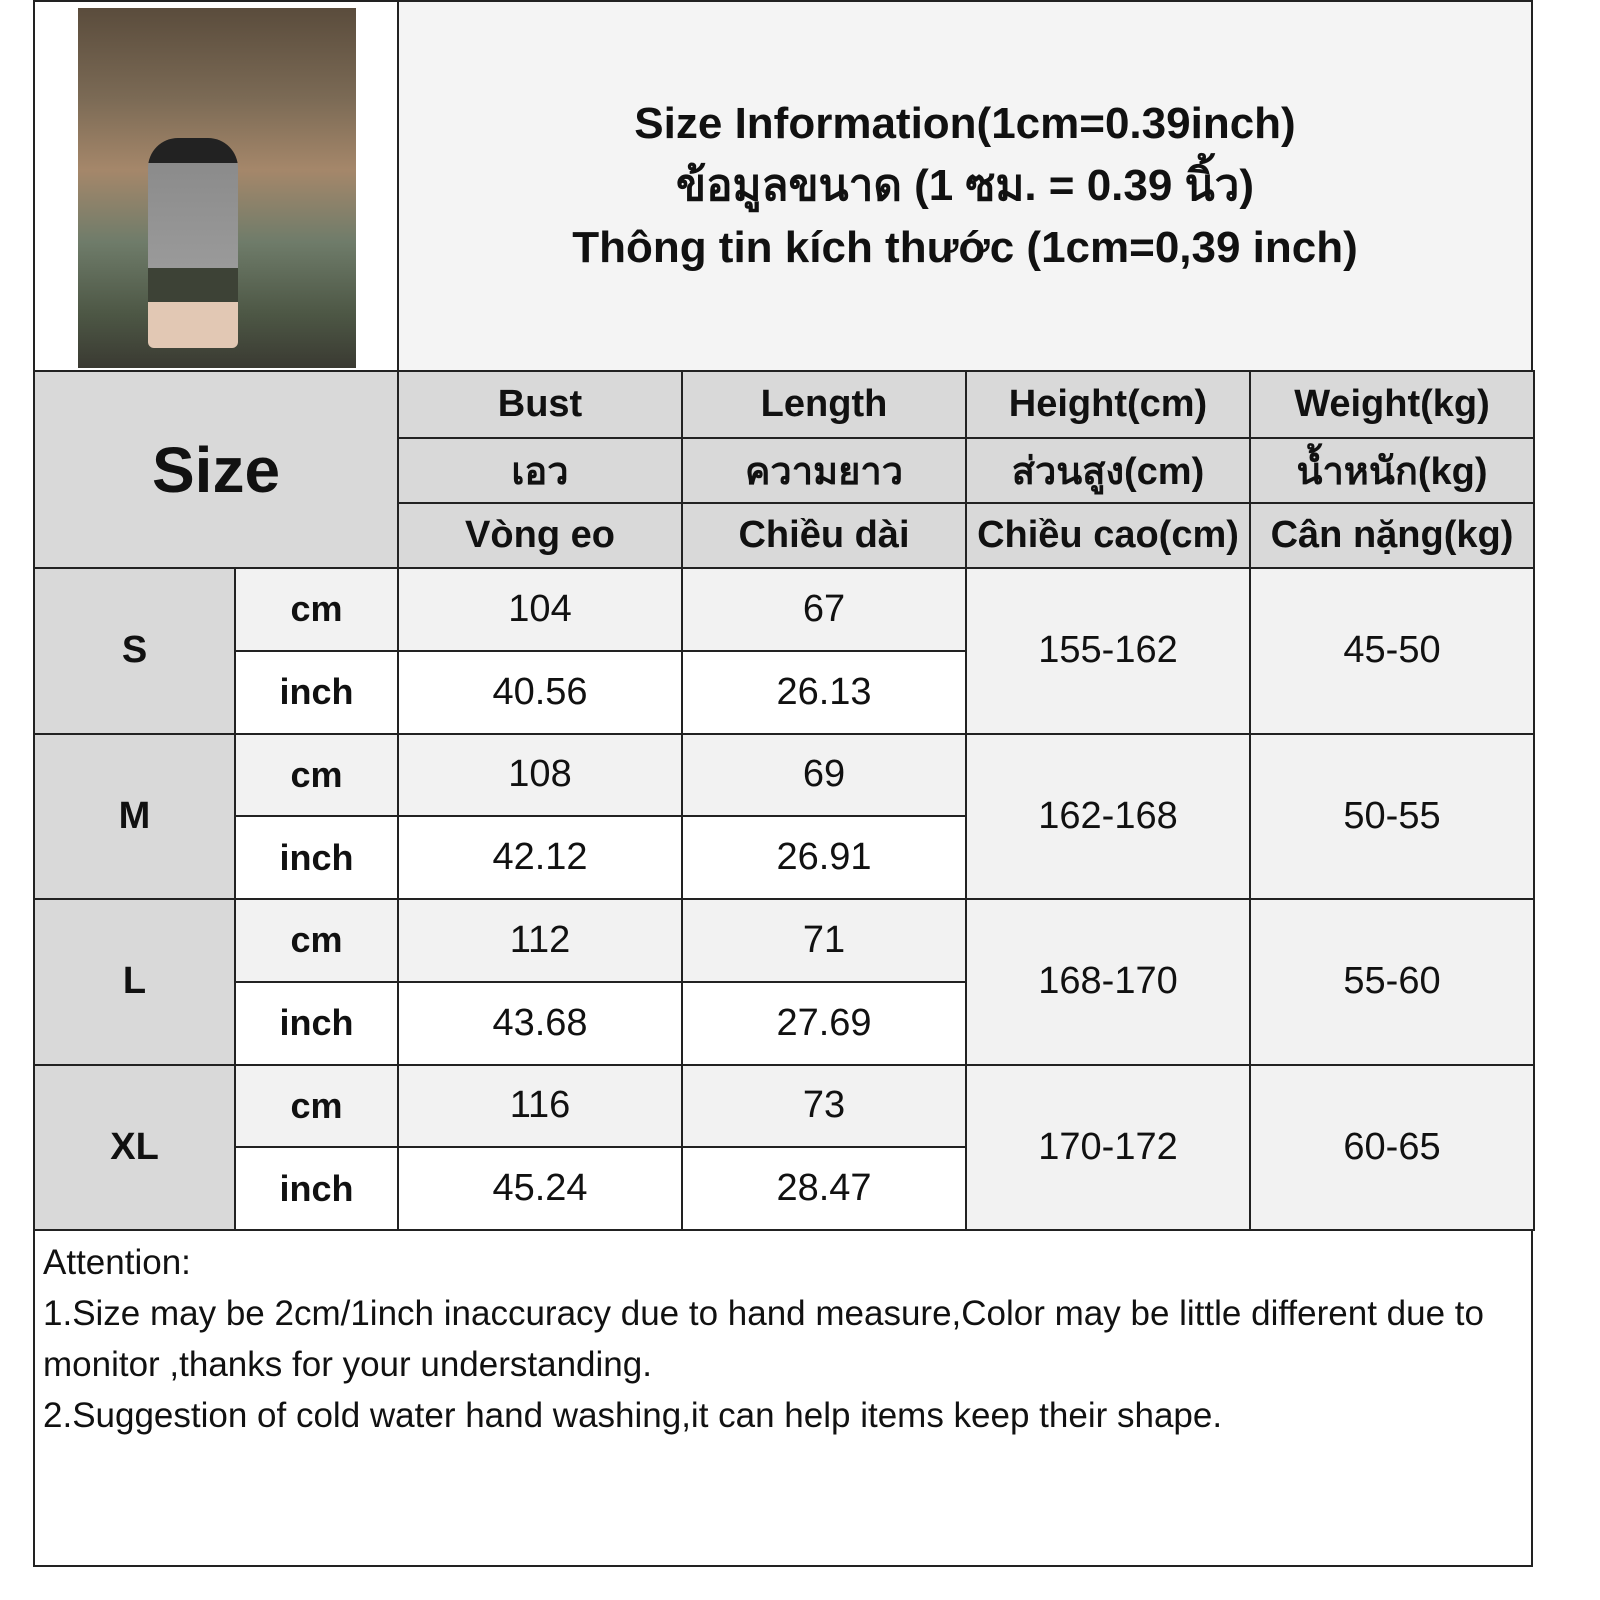  What do you see at coordinates (540, 857) in the screenshot?
I see `bust-inch-value: 42.12` at bounding box center [540, 857].